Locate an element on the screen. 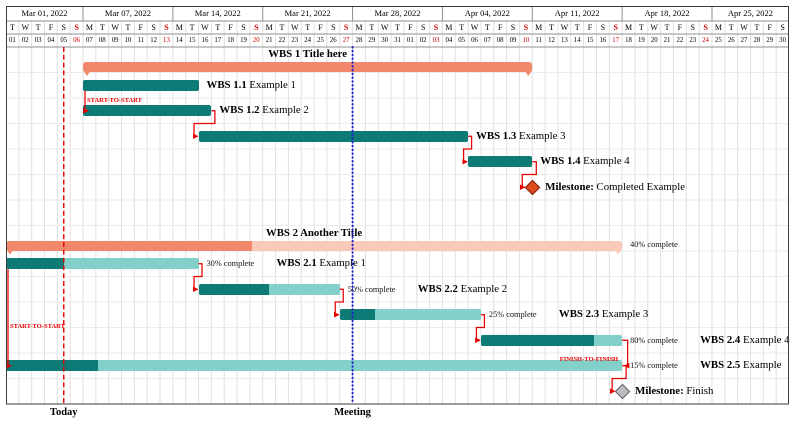 This screenshot has width=794, height=430. day-number-cell: 31 is located at coordinates (397, 40).